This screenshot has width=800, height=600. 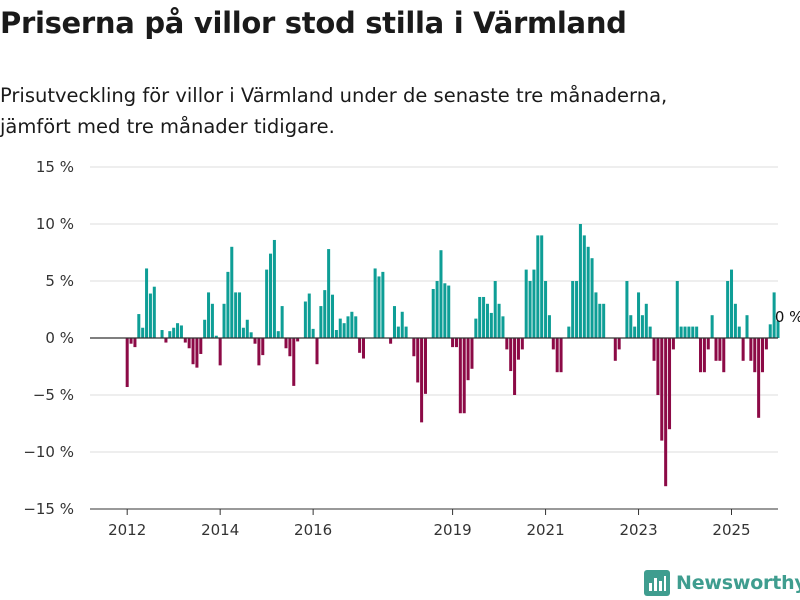 I want to click on last-value-label: 0 %, so click(x=787, y=317).